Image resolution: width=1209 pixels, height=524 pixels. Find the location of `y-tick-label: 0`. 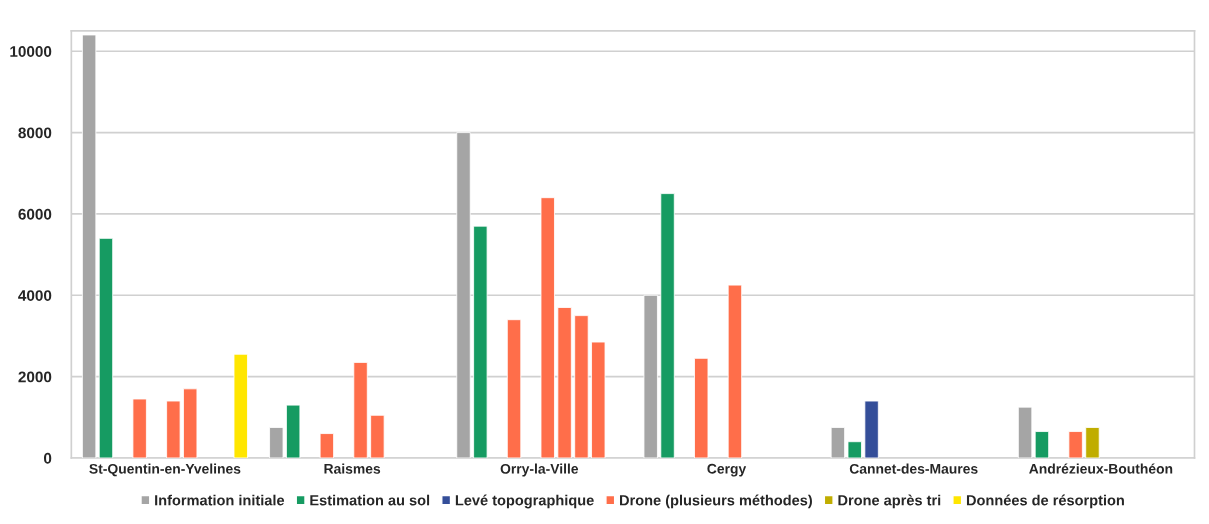

y-tick-label: 0 is located at coordinates (47, 458).